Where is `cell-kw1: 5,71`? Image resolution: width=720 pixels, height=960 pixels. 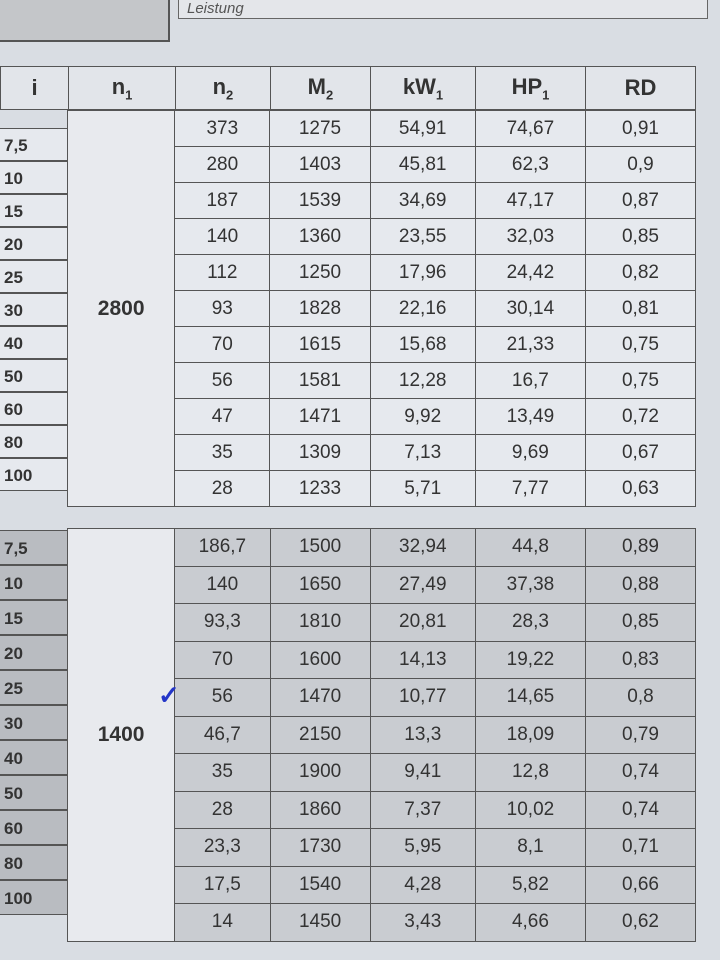
cell-kw1: 5,71 is located at coordinates (422, 488).